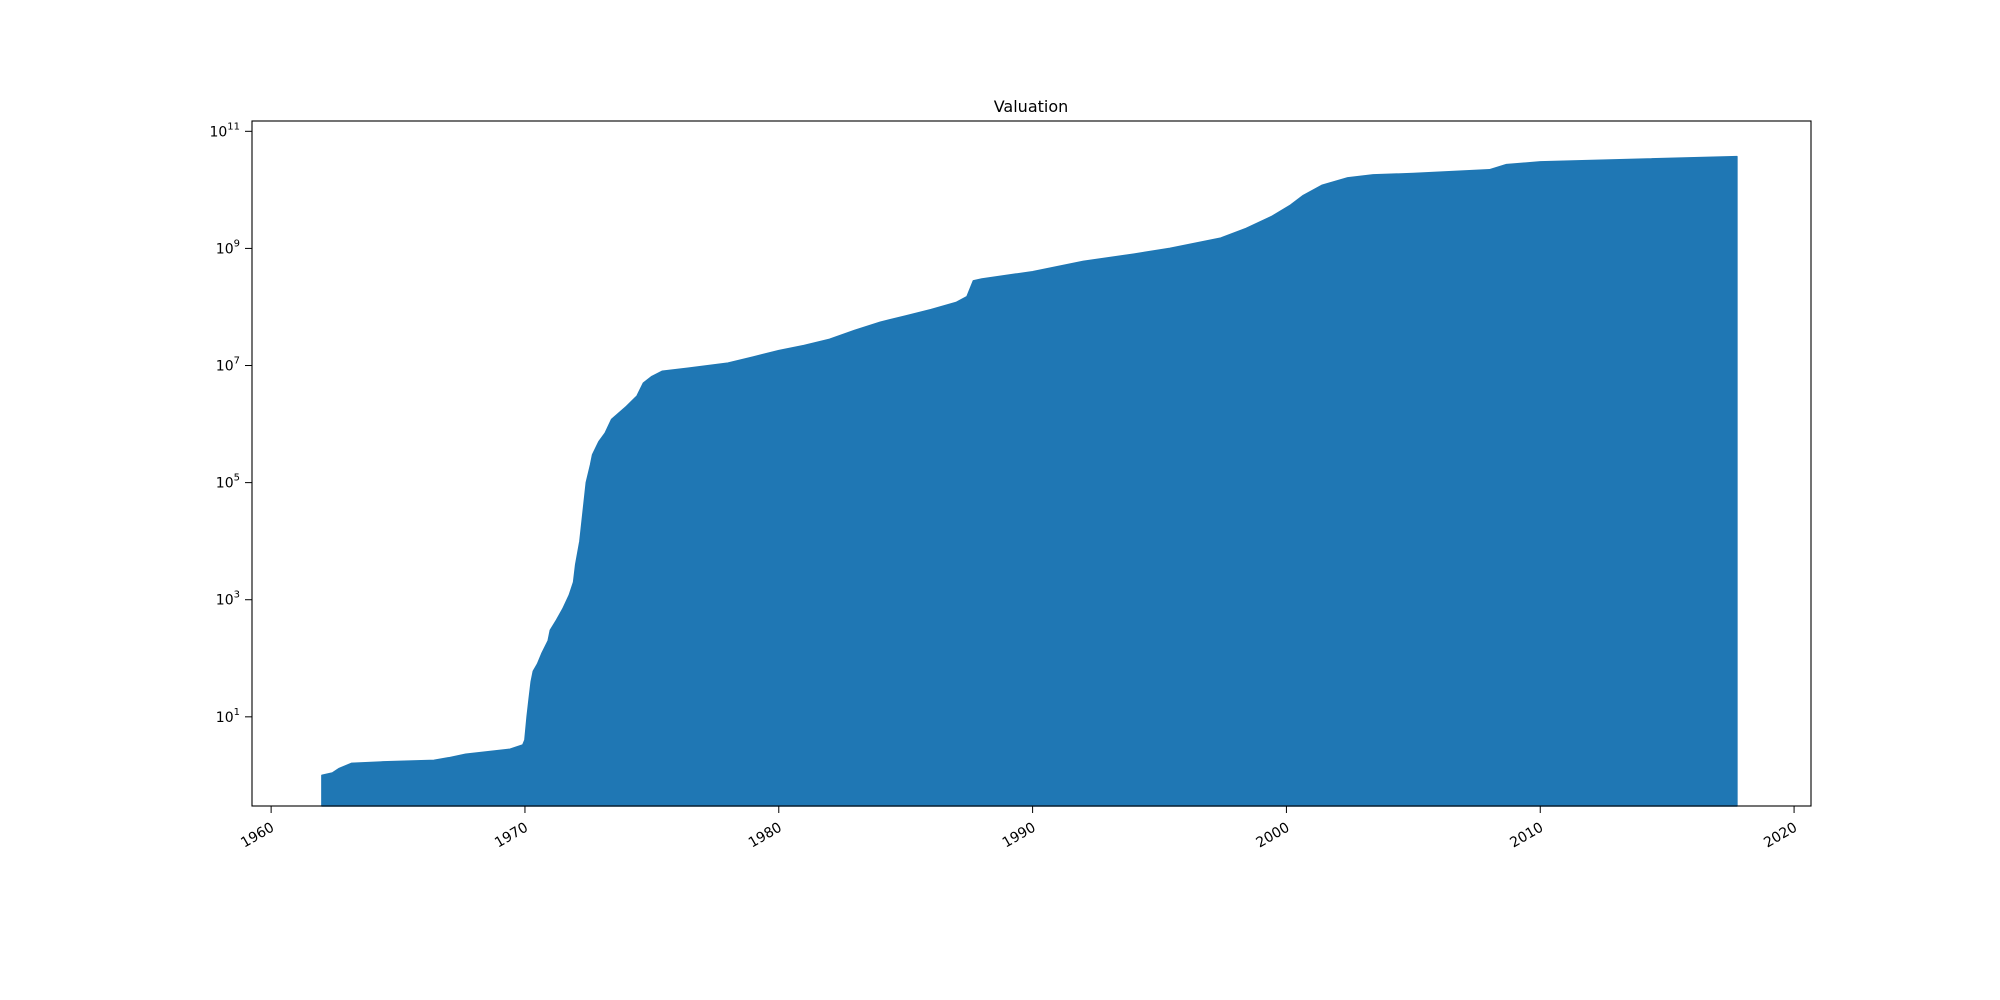 This screenshot has width=2000, height=1000. I want to click on y-tick-exponent: 9, so click(237, 243).